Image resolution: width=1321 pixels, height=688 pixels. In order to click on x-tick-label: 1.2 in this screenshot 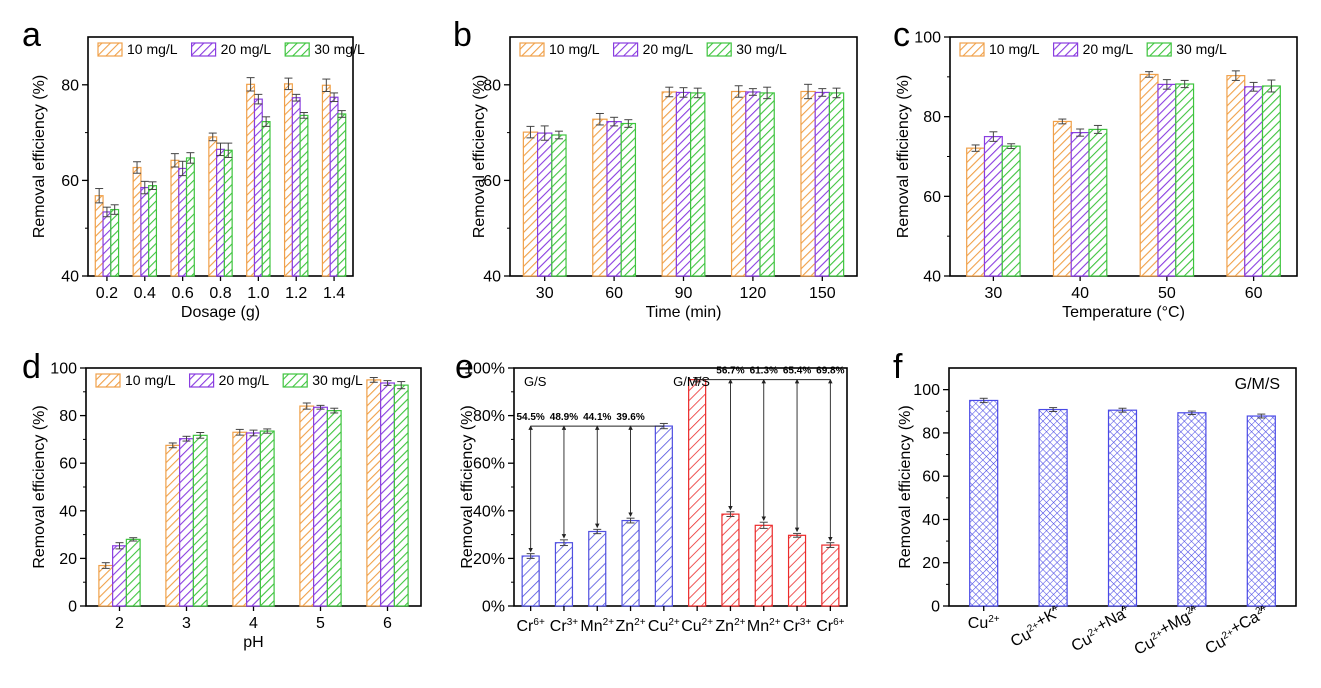, I will do `click(296, 293)`.